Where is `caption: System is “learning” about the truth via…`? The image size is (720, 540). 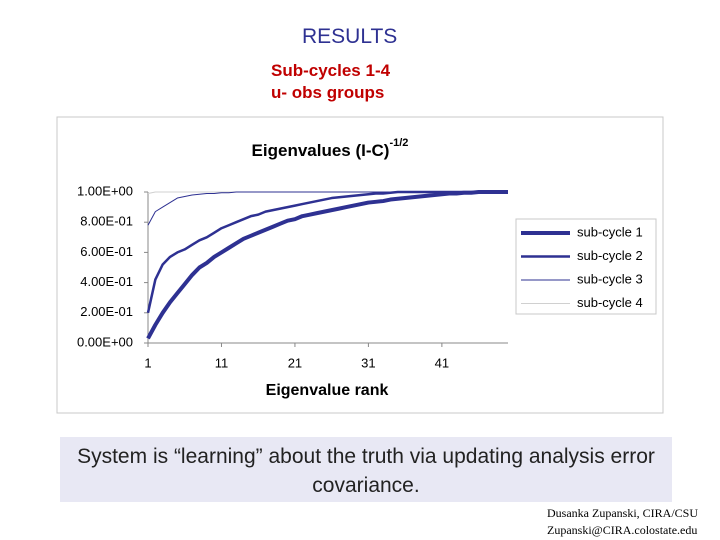
caption: System is “learning” about the truth via… is located at coordinates (366, 469).